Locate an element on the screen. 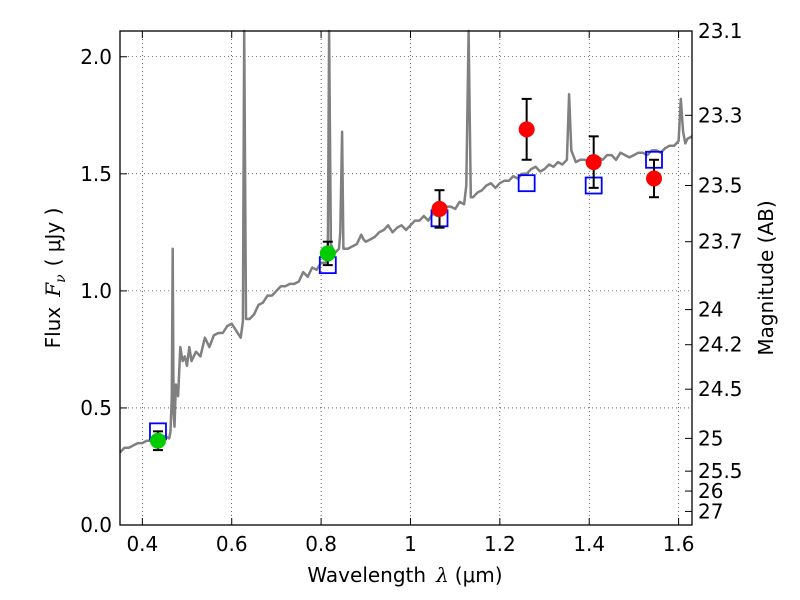 This screenshot has height=600, width=800. x-tick-label: 1.2 is located at coordinates (500, 544).